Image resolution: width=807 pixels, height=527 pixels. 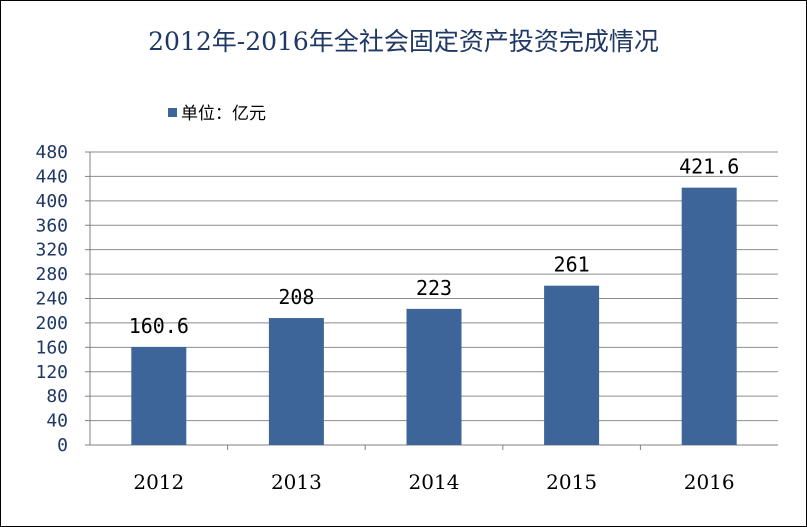 What do you see at coordinates (296, 381) in the screenshot?
I see `bar-2013` at bounding box center [296, 381].